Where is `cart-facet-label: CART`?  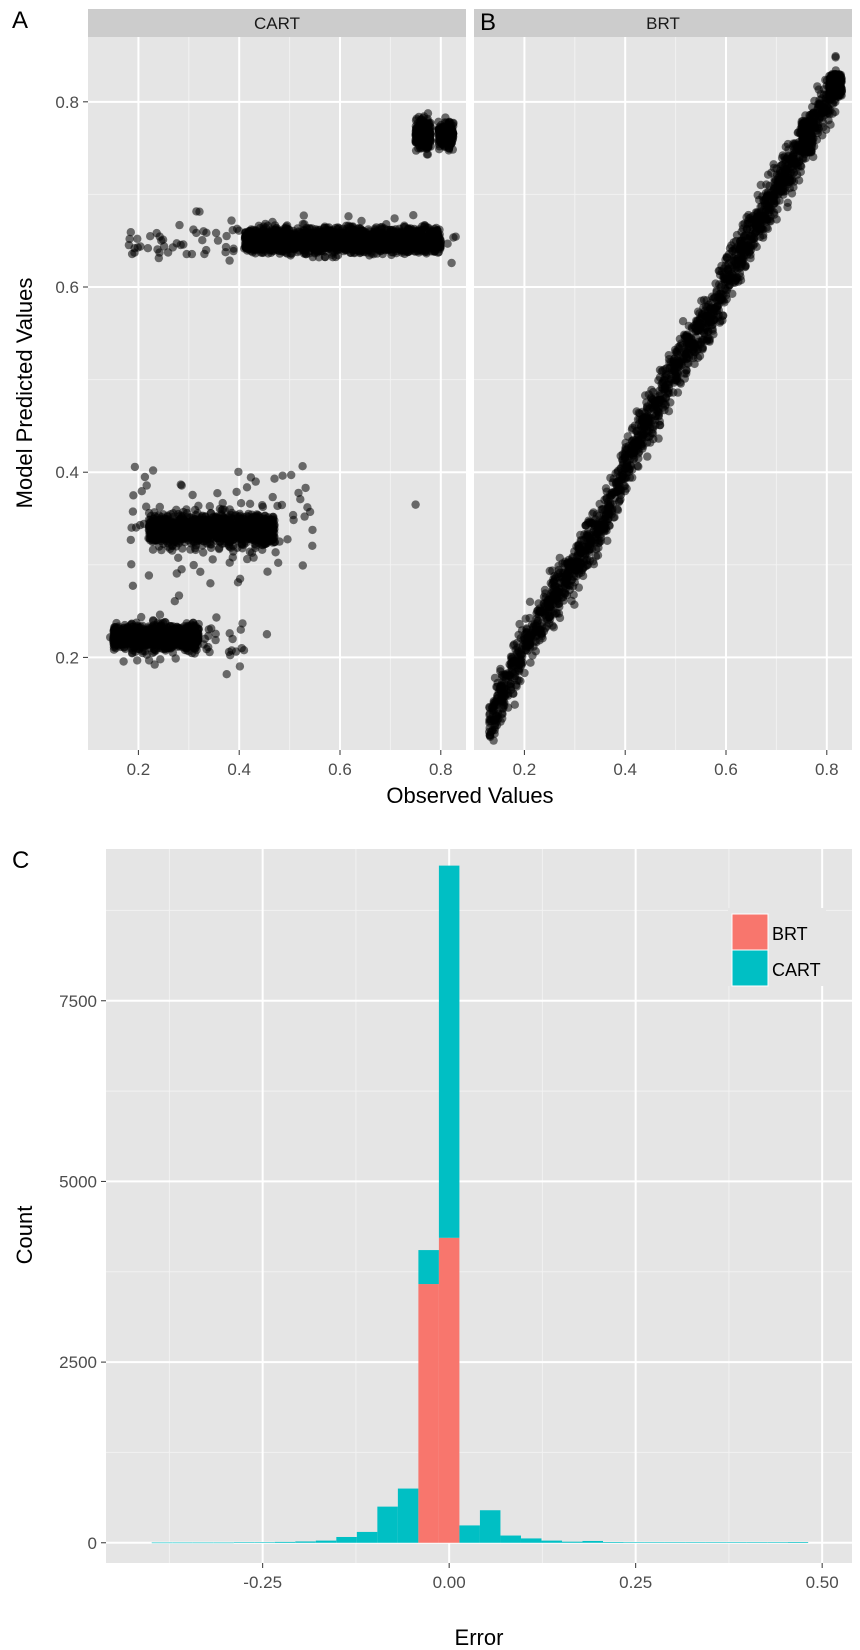
cart-facet-label: CART is located at coordinates (277, 23).